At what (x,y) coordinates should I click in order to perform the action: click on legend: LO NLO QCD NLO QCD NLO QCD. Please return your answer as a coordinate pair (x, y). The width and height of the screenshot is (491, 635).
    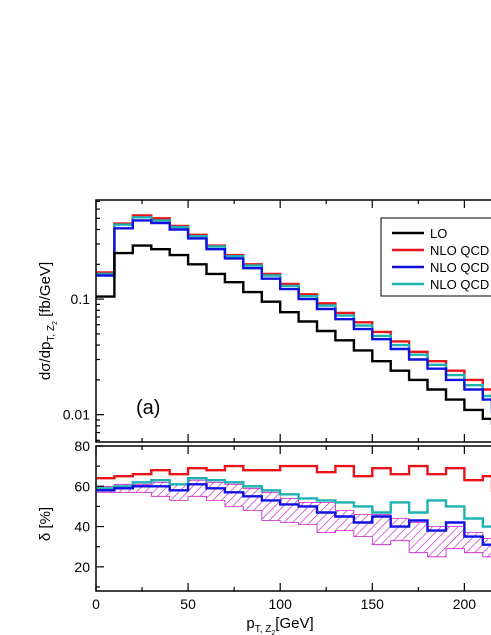
    Looking at the image, I should click on (435, 257).